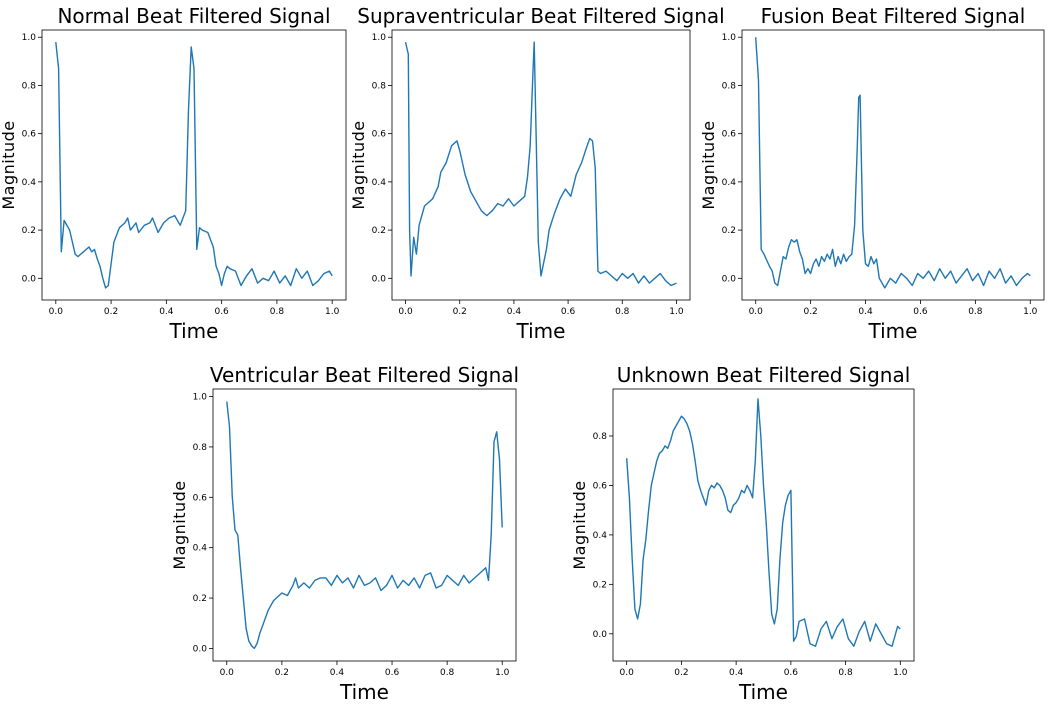 This screenshot has height=710, width=1050. I want to click on chart-3-x-tick-label: 0.8, so click(447, 673).